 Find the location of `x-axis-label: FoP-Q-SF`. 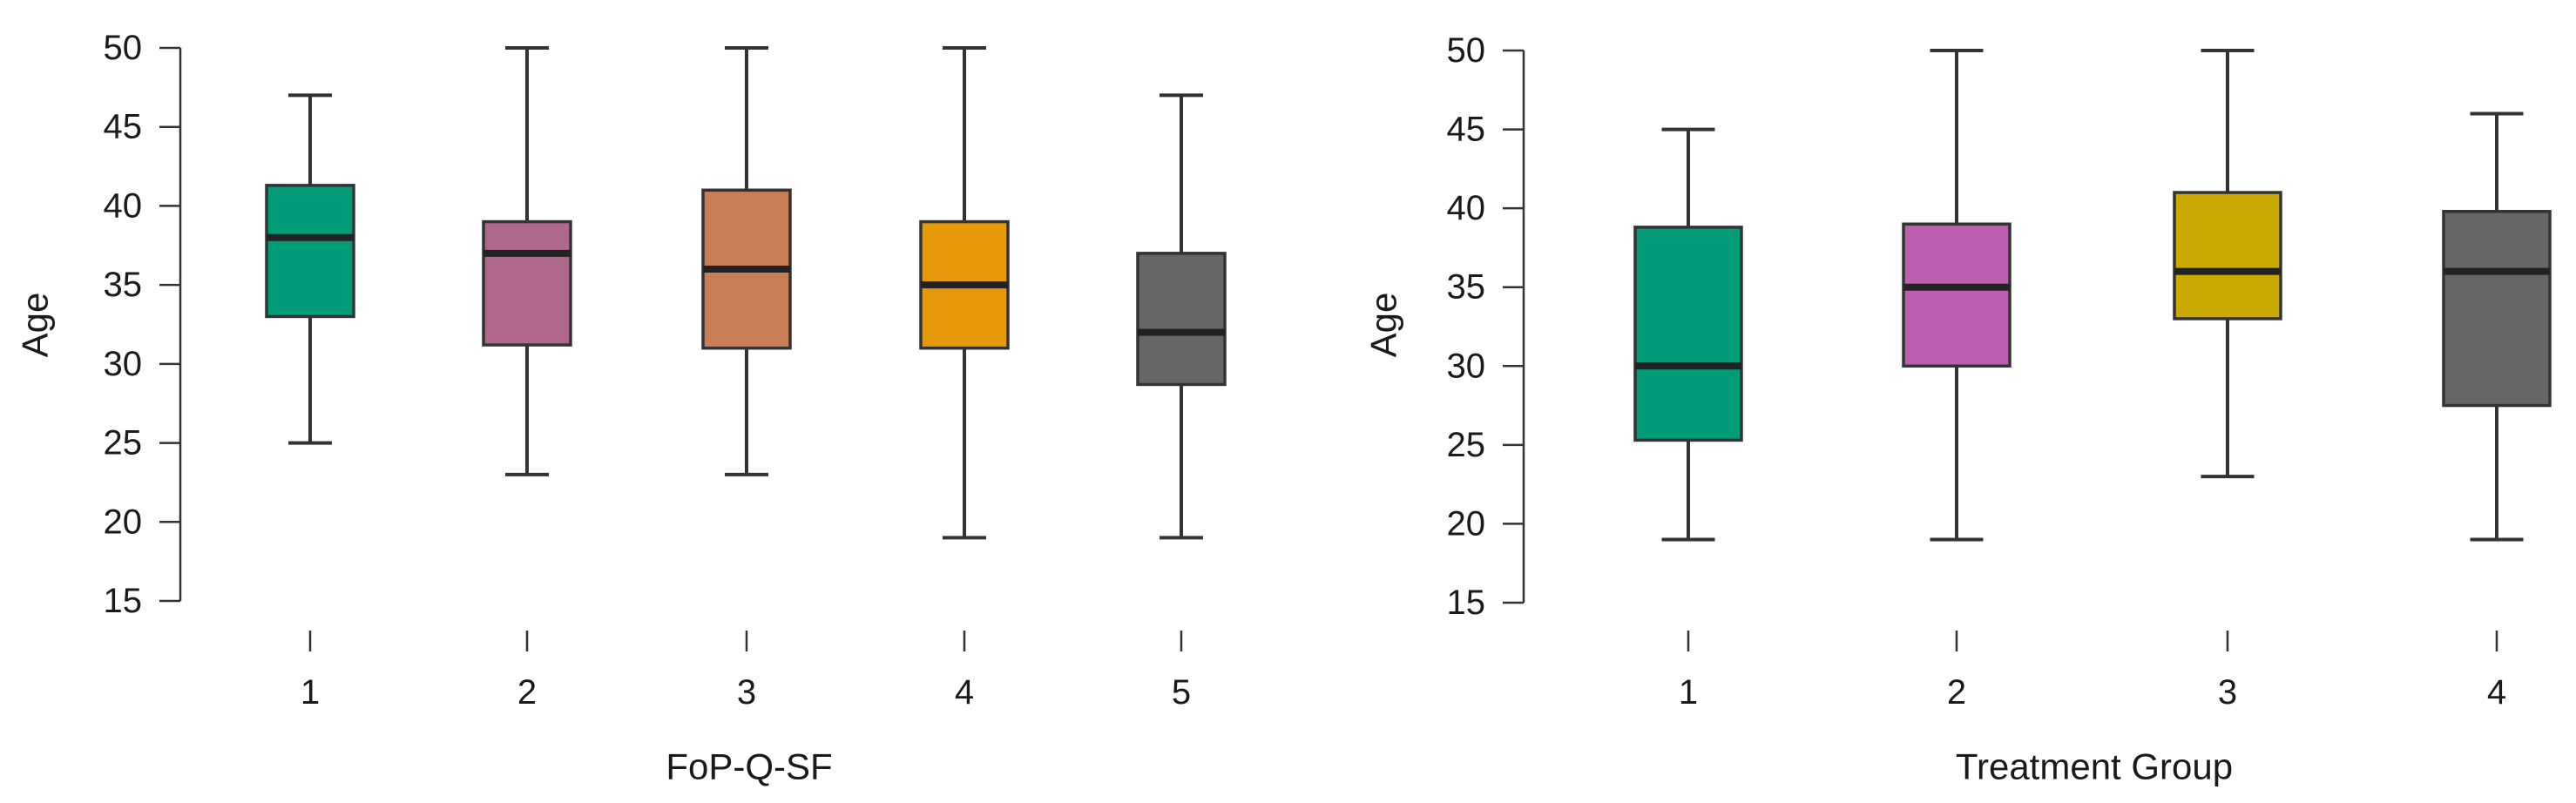

x-axis-label: FoP-Q-SF is located at coordinates (749, 766).